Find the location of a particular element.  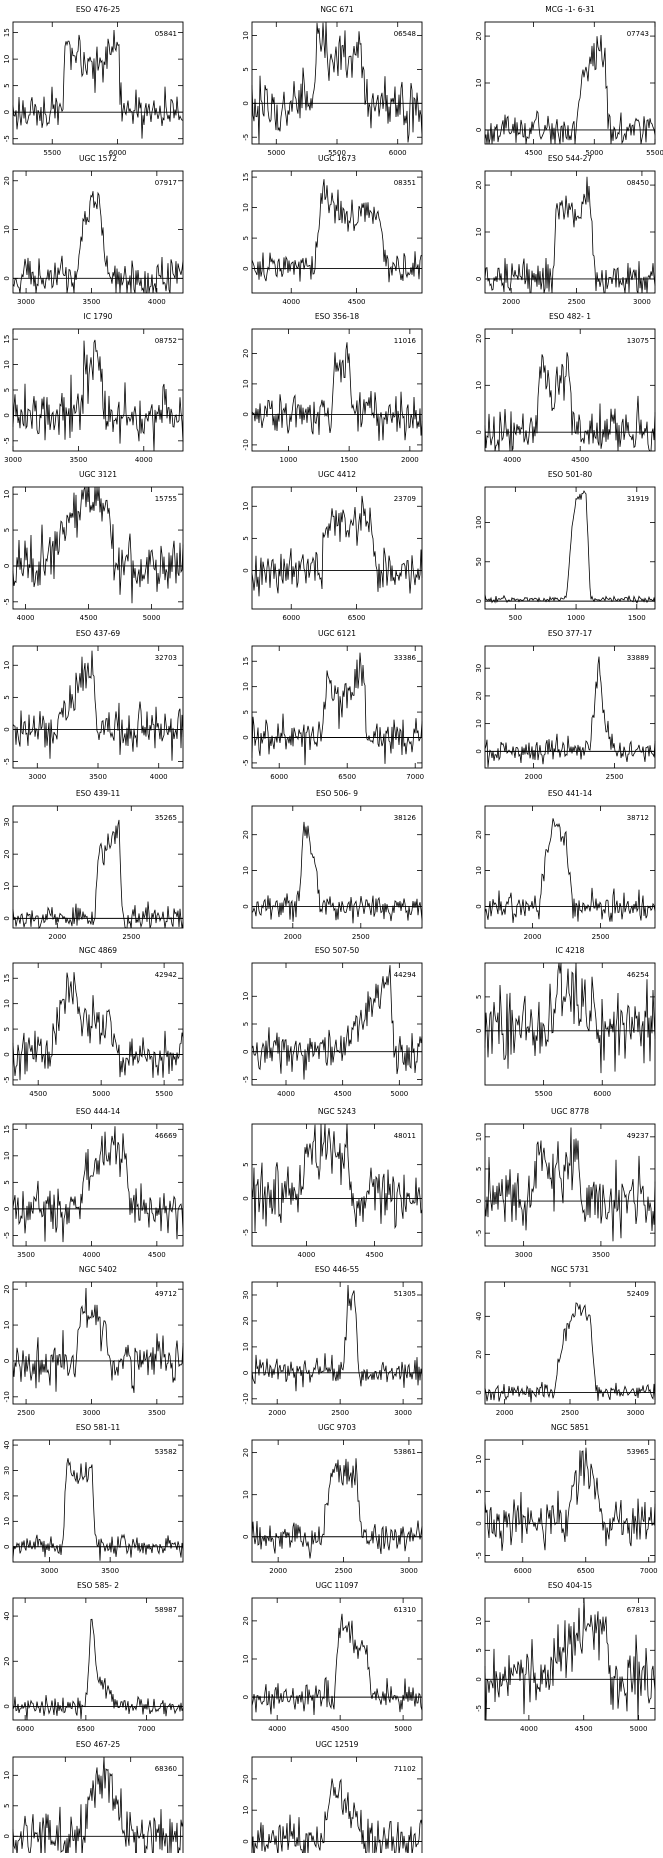

spectrum-panel-13075: ESO 482- 1 13075 4000 4500 0 10 20 is located at coordinates (565, 388).